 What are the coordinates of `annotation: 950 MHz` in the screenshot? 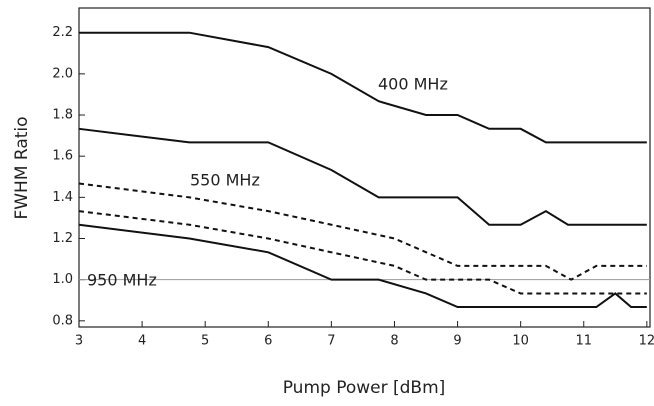 It's located at (122, 280).